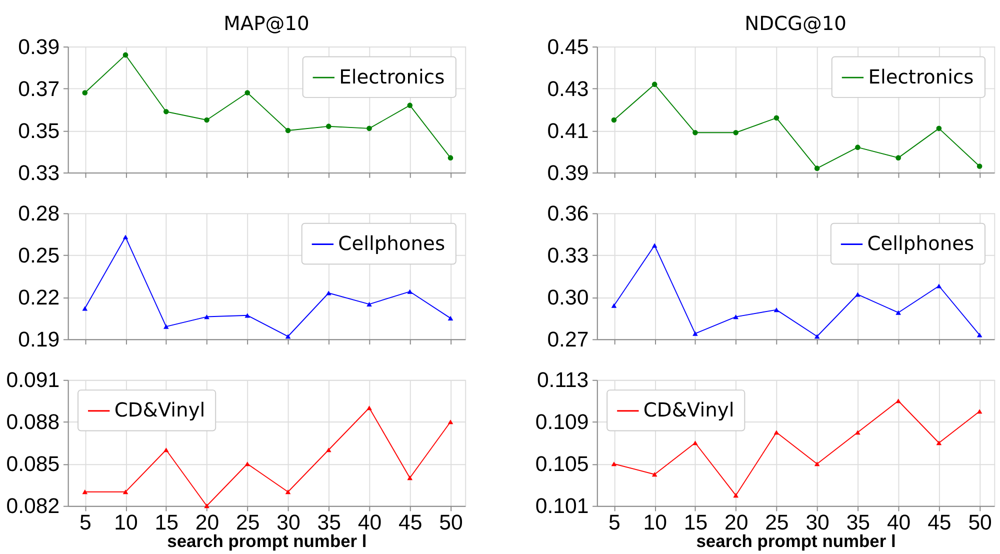 Image resolution: width=1000 pixels, height=554 pixels. I want to click on y-tick-label: 0.43, so click(568, 88).